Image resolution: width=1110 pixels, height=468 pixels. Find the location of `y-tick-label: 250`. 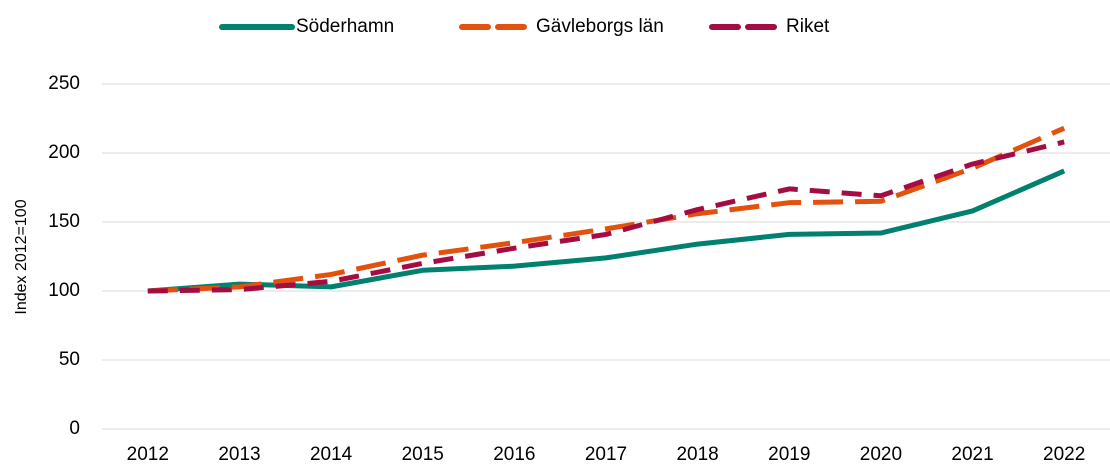

y-tick-label: 250 is located at coordinates (64, 83).